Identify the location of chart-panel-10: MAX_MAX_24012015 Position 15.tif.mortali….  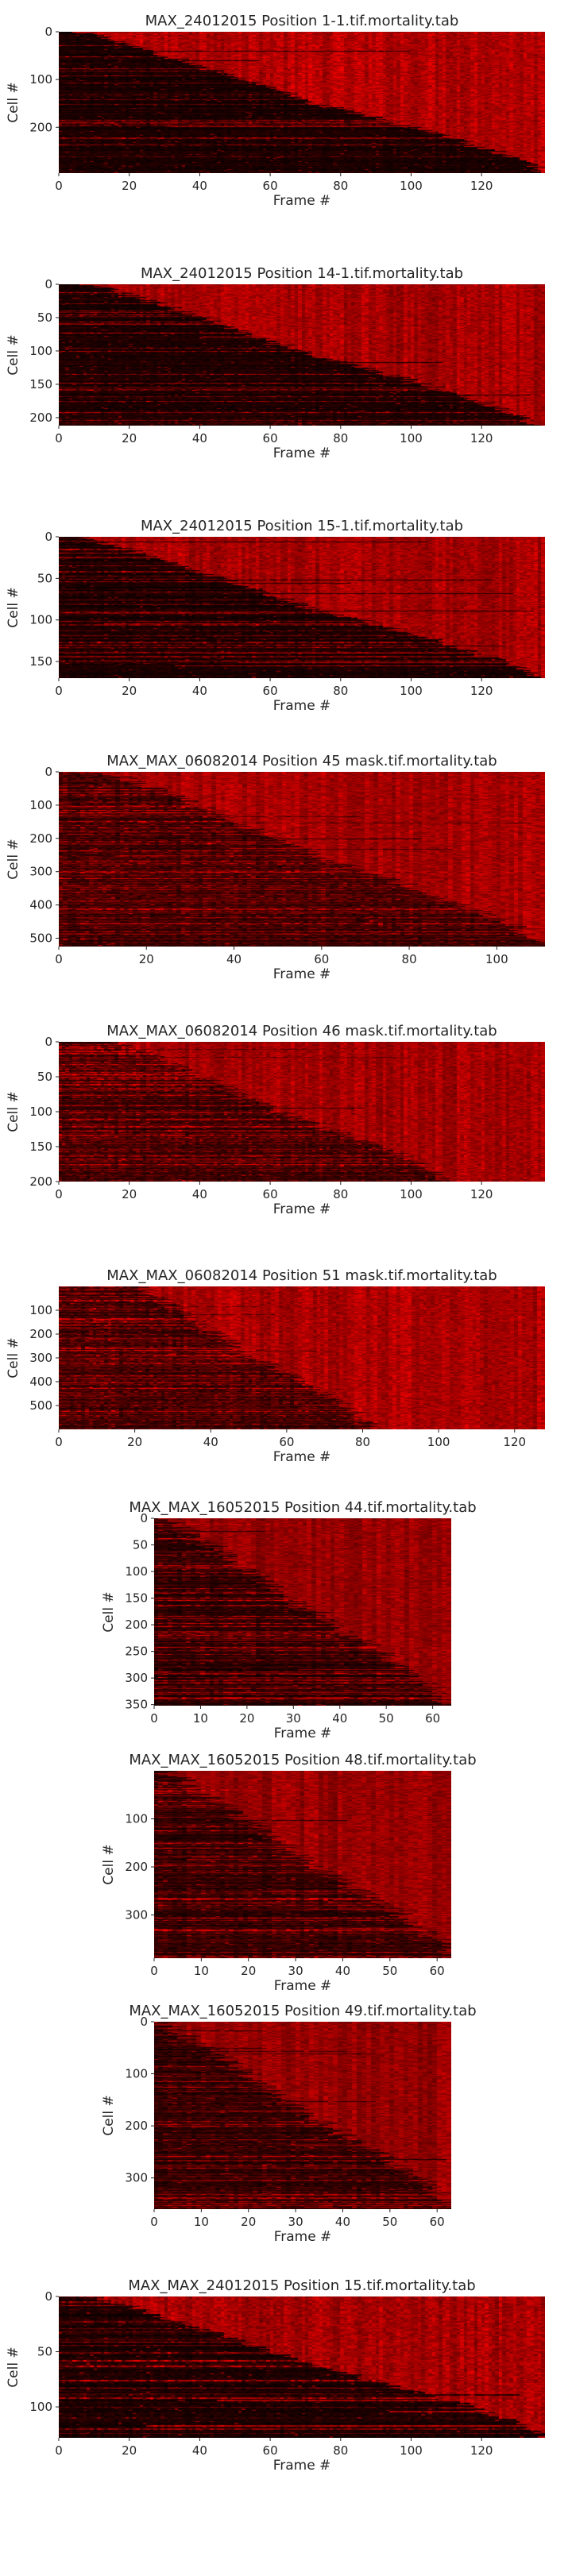
(275, 2375).